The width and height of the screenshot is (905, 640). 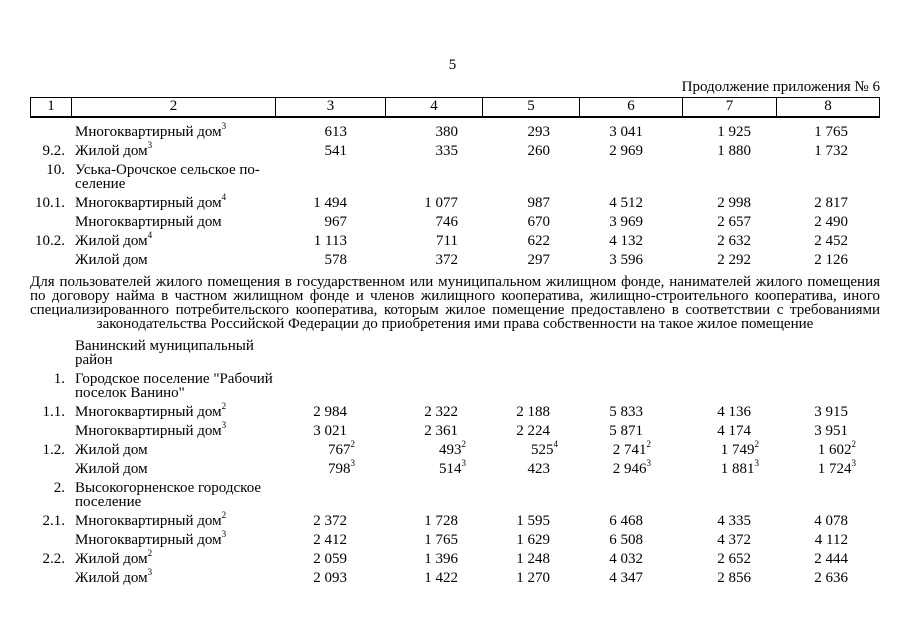 What do you see at coordinates (434, 449) in the screenshot?
I see `value-cell-col4: 4932` at bounding box center [434, 449].